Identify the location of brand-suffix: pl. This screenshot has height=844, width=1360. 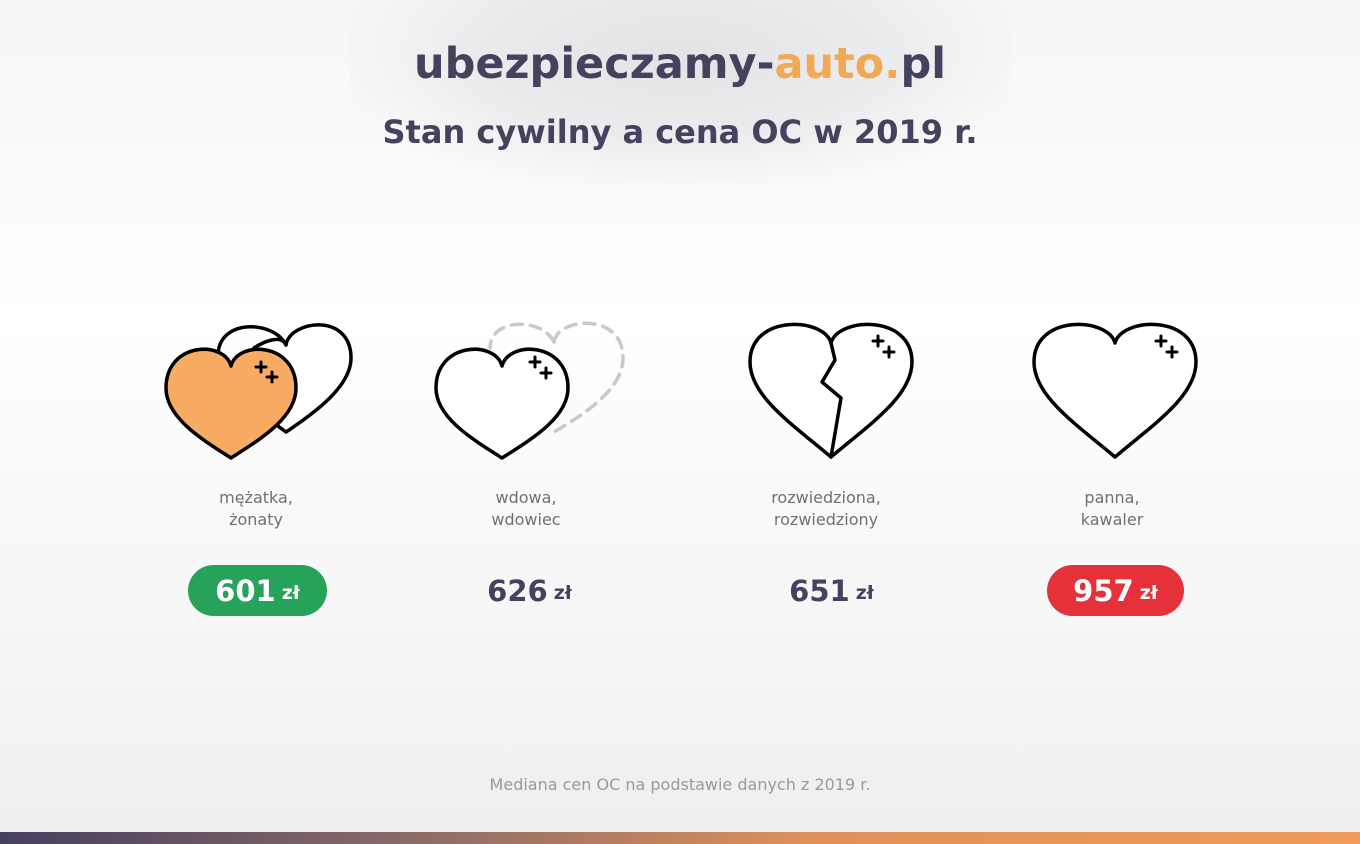
(923, 64).